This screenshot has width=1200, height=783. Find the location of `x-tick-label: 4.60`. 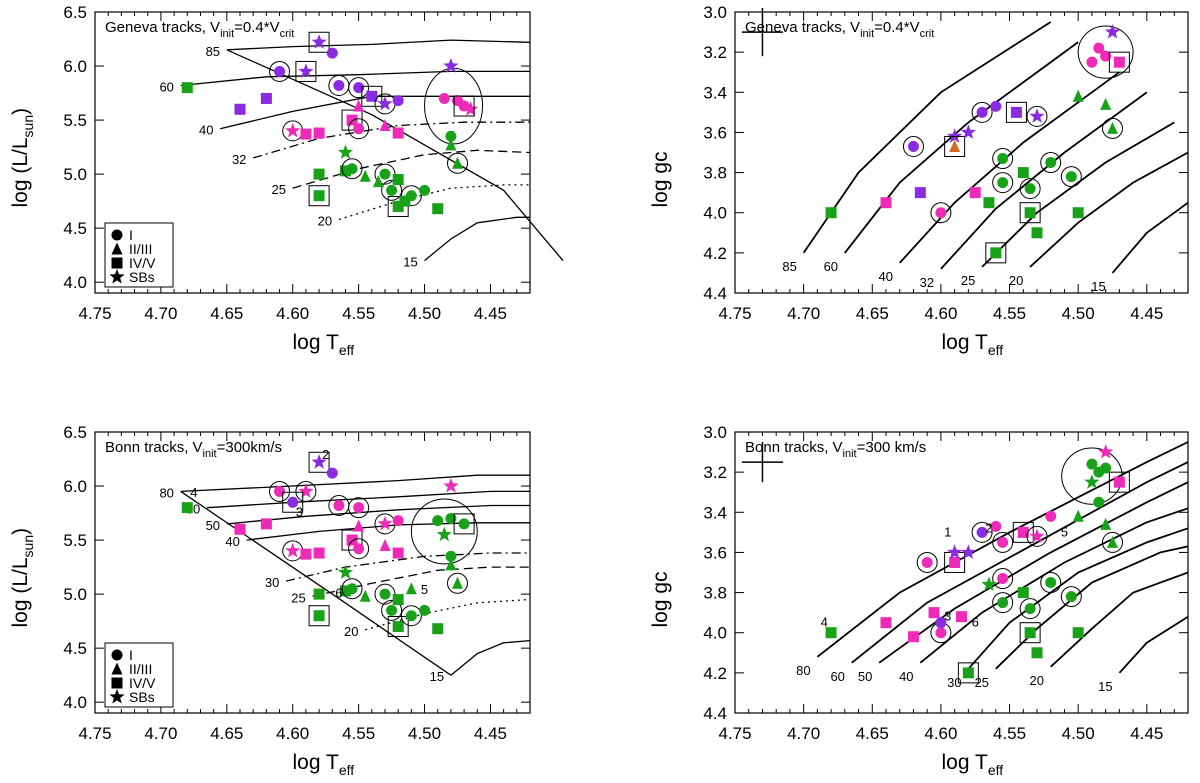

x-tick-label: 4.60 is located at coordinates (292, 313).